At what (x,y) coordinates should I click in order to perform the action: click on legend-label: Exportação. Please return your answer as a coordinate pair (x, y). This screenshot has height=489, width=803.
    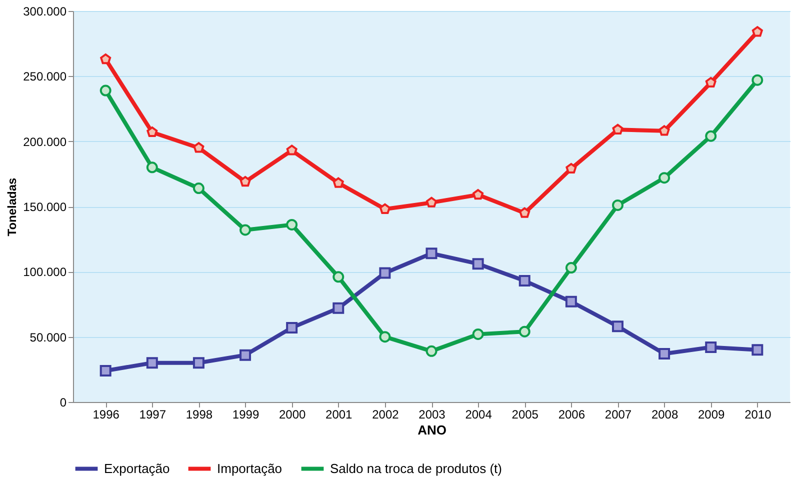
    Looking at the image, I should click on (137, 468).